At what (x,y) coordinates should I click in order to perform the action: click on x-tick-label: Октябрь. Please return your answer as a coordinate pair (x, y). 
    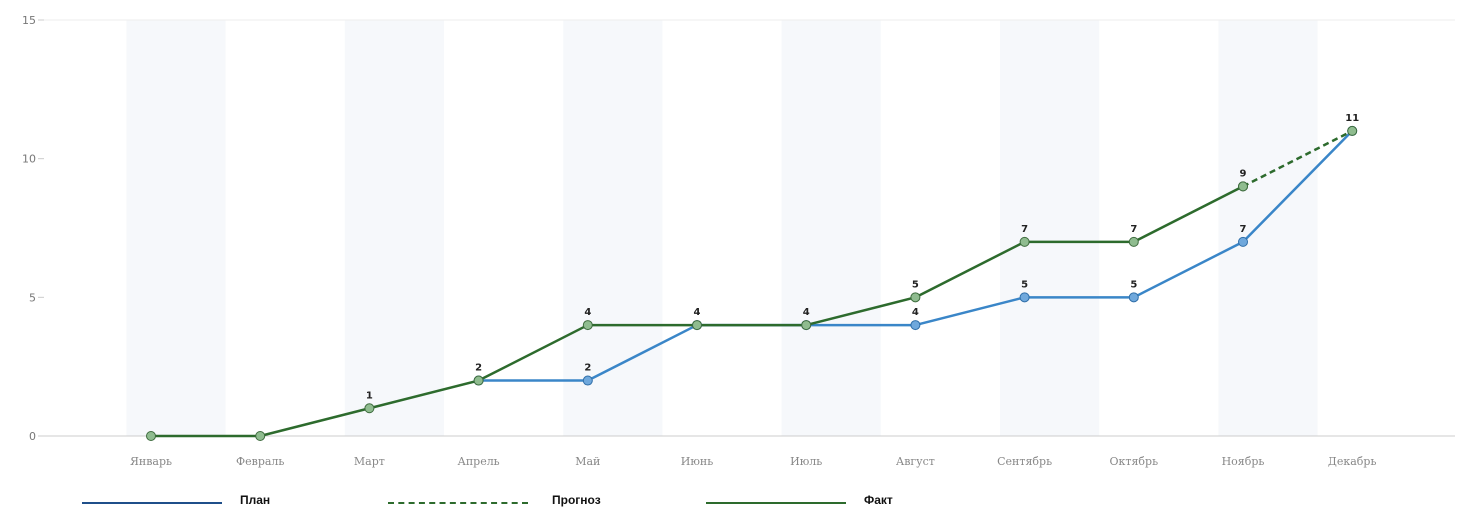
    Looking at the image, I should click on (1134, 461).